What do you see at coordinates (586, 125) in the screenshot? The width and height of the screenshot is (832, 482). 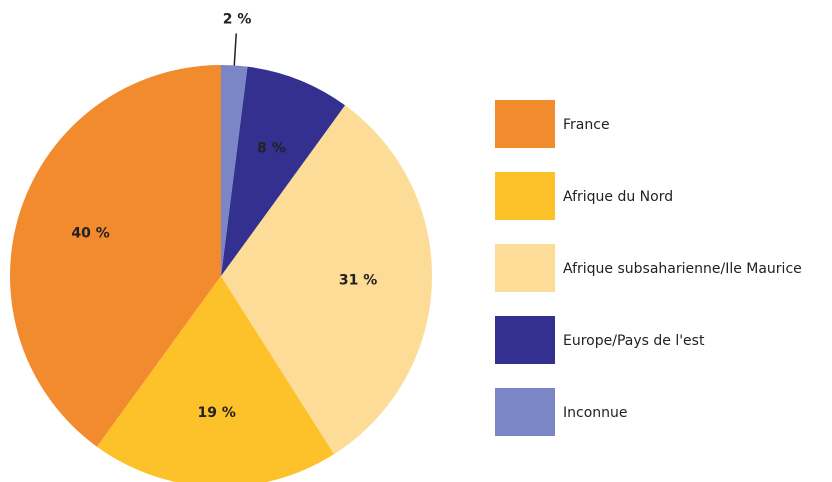 I see `legend-label: France` at bounding box center [586, 125].